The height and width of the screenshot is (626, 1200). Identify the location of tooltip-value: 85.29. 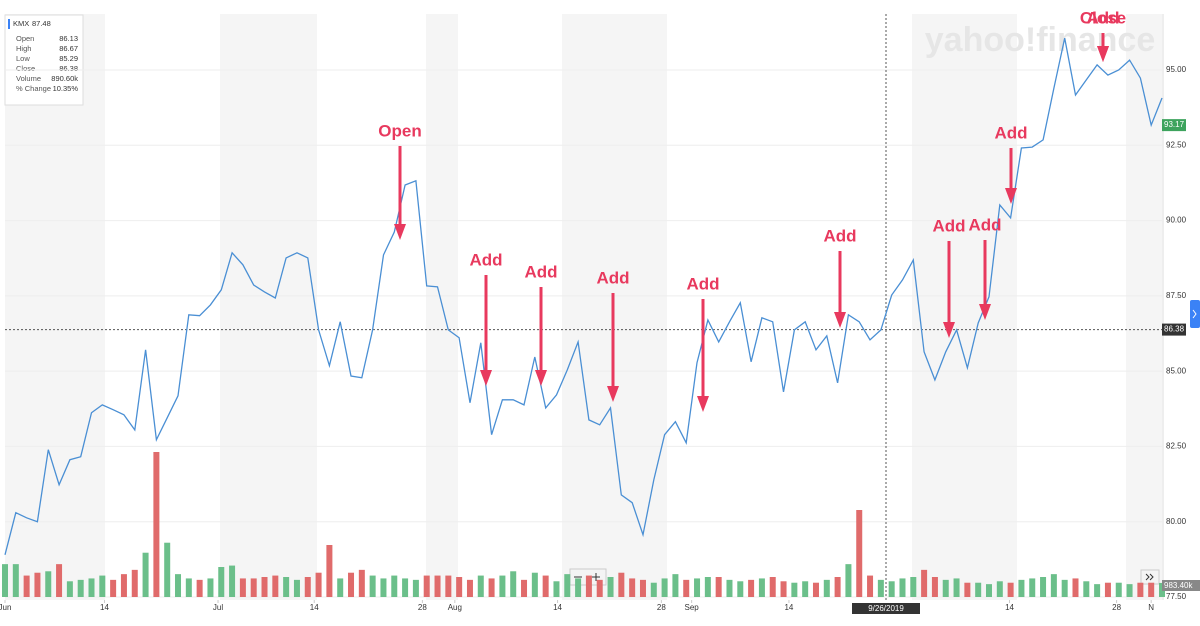
(68, 58).